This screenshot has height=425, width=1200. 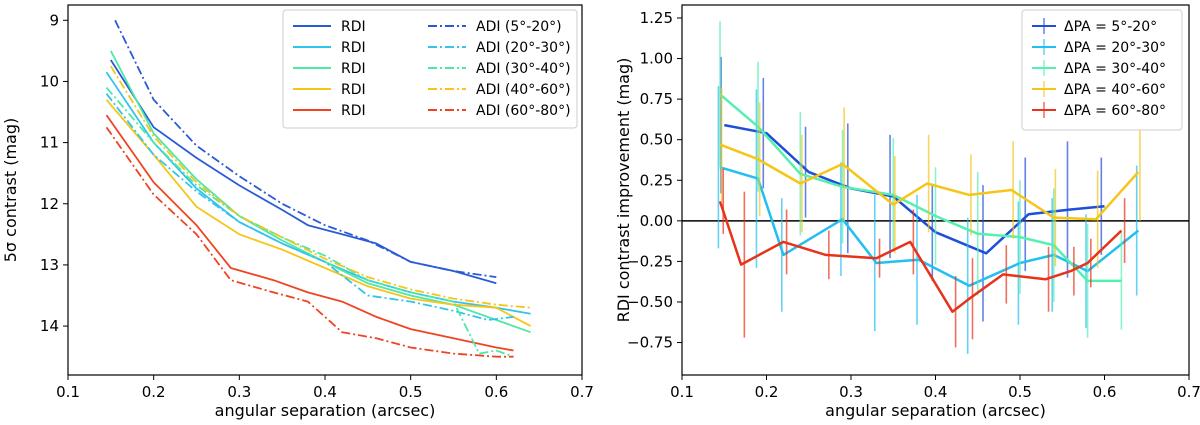 I want to click on y-tick-label: 1.25, so click(x=656, y=18).